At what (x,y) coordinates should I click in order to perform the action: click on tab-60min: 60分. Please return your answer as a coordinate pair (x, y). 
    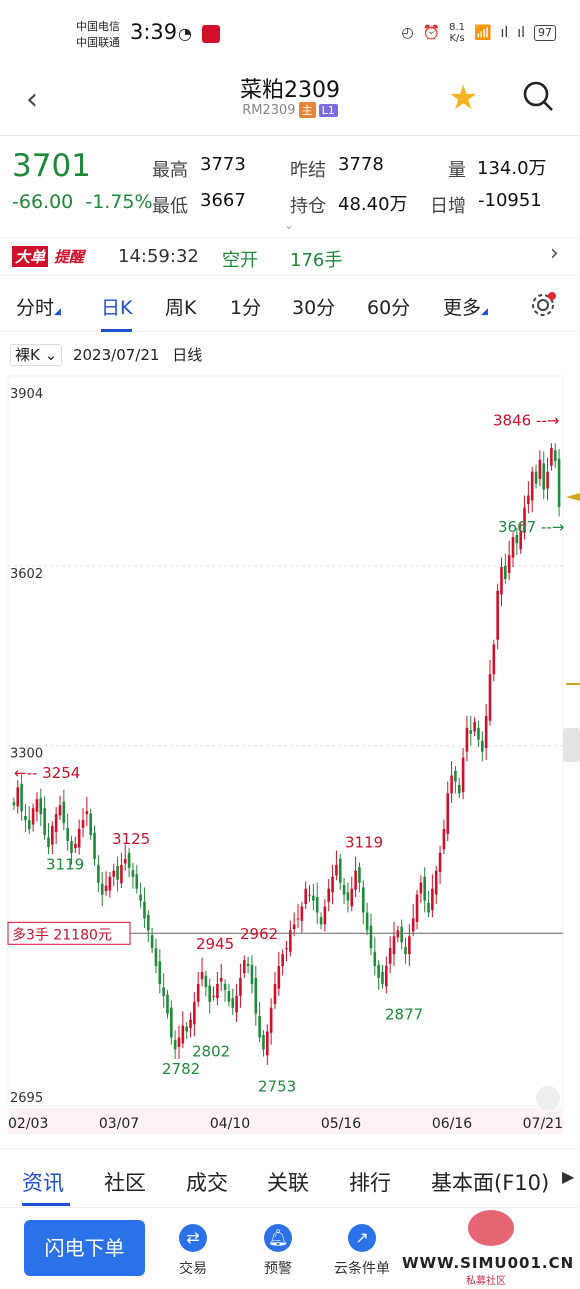
    Looking at the image, I should click on (389, 308).